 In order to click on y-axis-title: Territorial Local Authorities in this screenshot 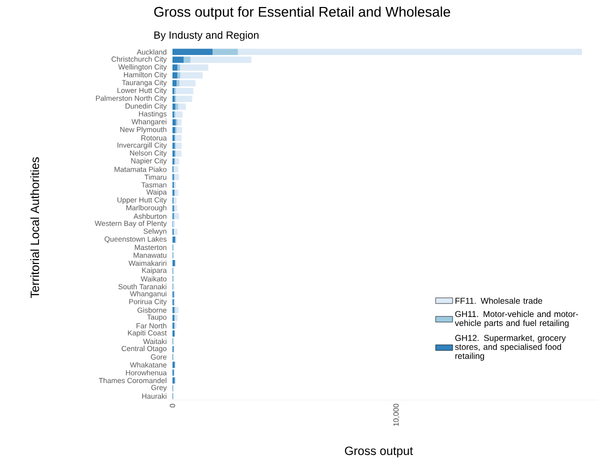, I will do `click(35, 227)`.